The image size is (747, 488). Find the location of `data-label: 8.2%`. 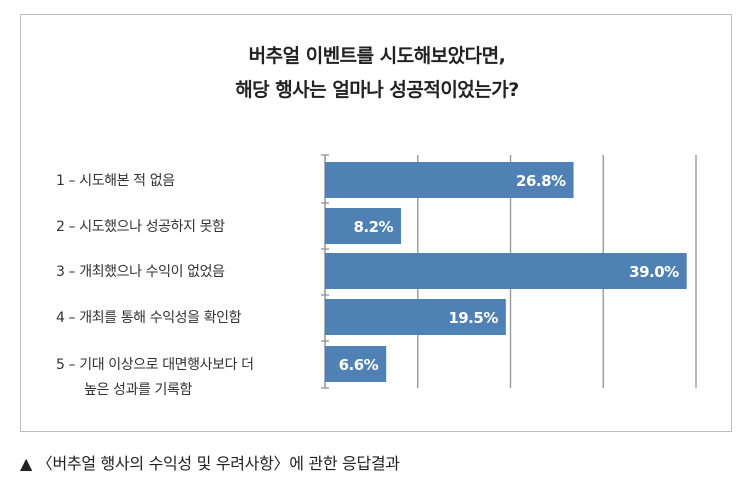

data-label: 8.2% is located at coordinates (373, 227).